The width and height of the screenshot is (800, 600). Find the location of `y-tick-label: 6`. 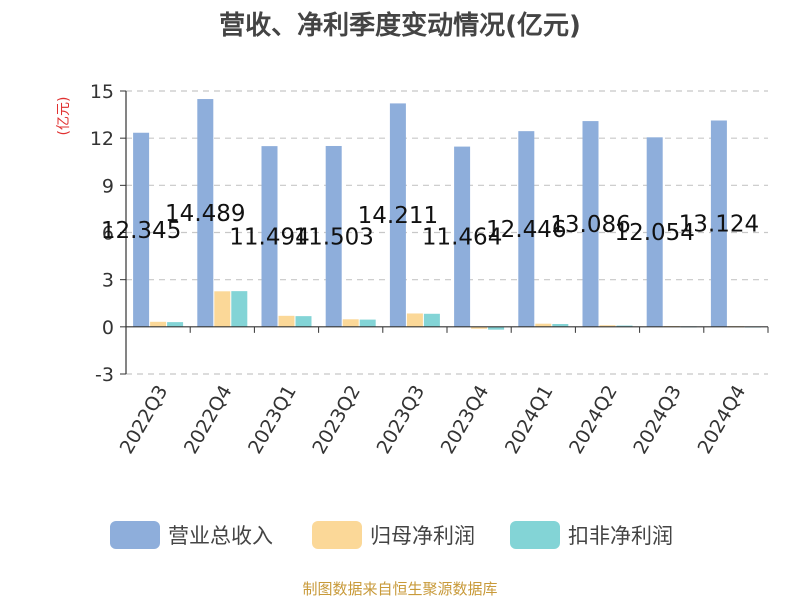

y-tick-label: 6 is located at coordinates (108, 234).